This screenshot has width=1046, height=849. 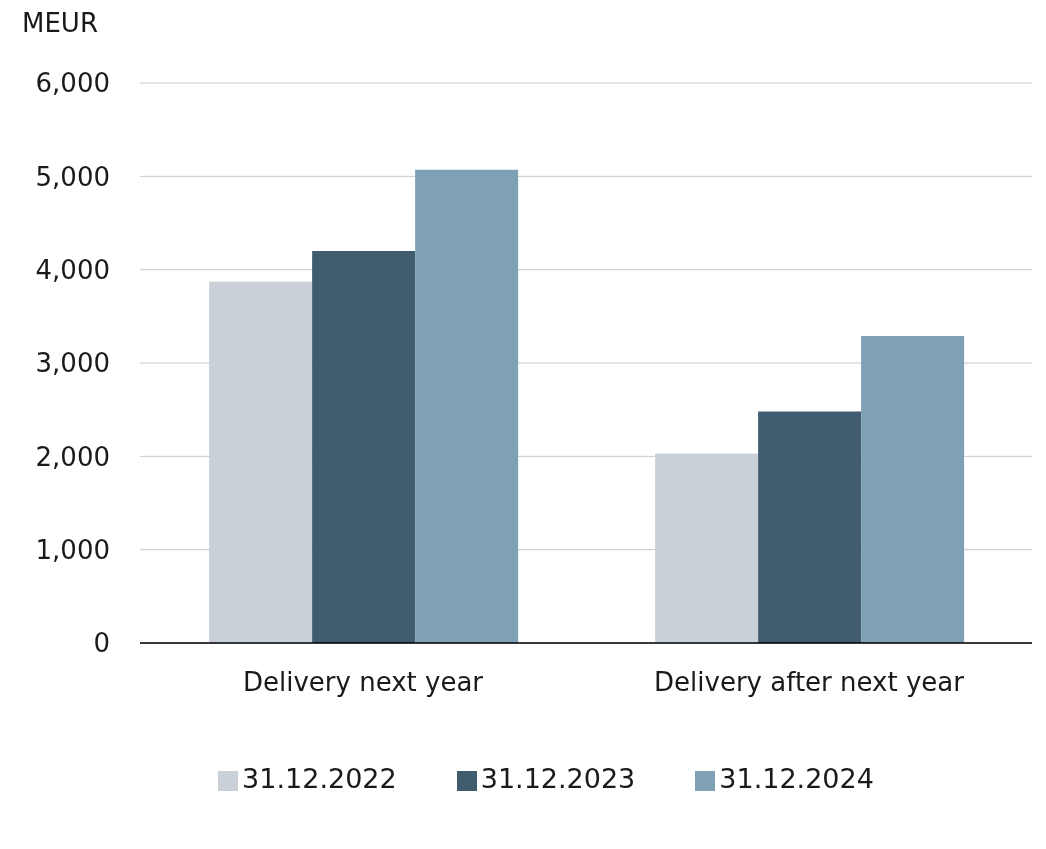 I want to click on legend-label: 31.12.2024, so click(x=796, y=778).